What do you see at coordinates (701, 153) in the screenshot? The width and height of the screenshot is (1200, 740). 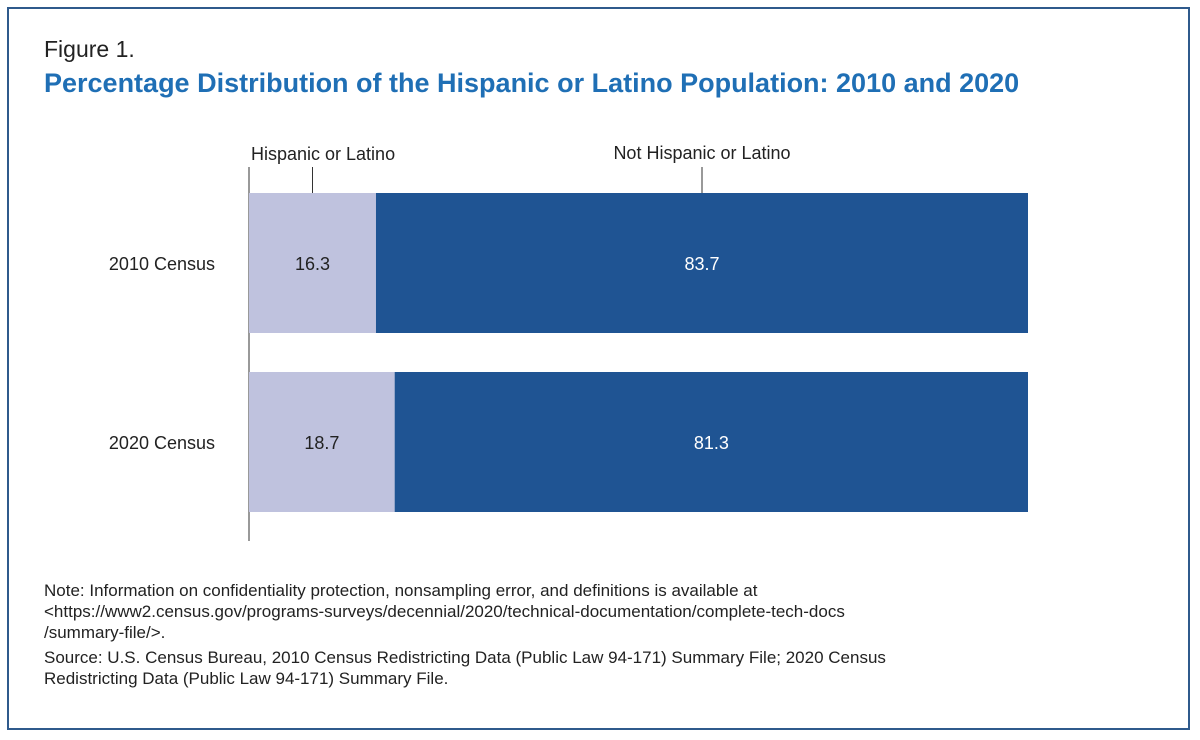 I see `series-legend-label: Not Hispanic or Latino` at bounding box center [701, 153].